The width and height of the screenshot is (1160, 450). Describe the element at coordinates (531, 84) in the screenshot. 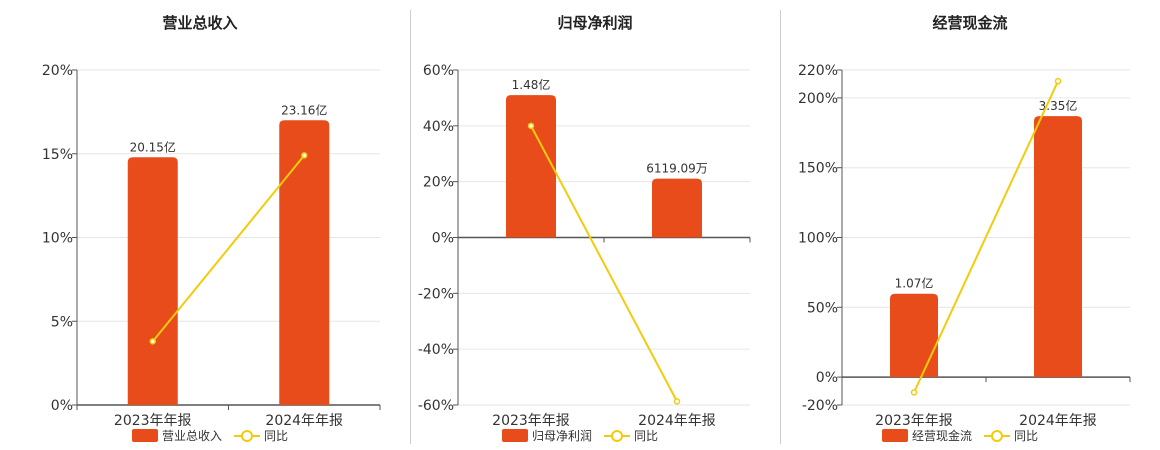

I see `bar-data-label: 1.48亿` at that location.